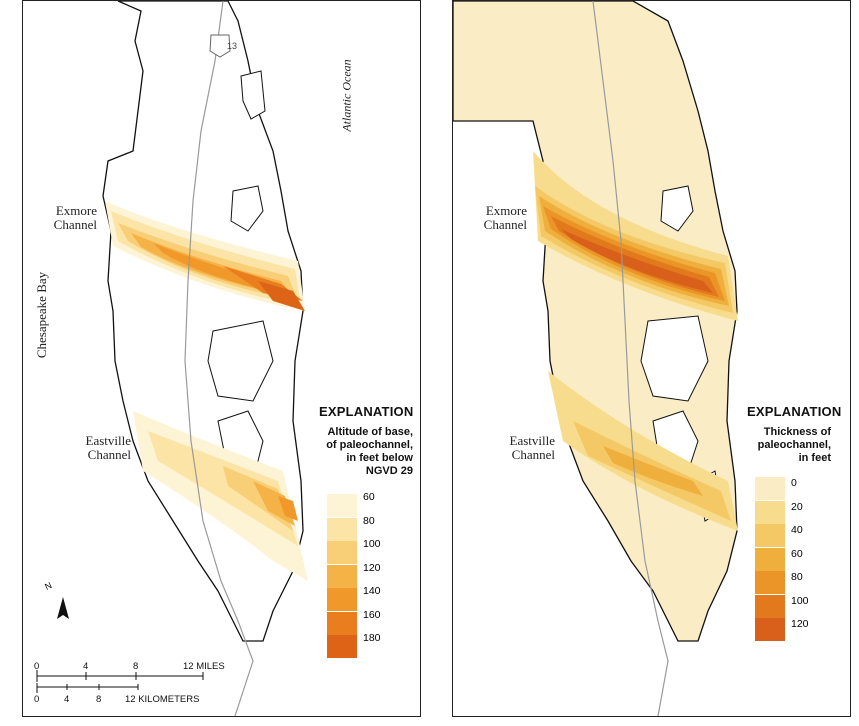 The width and height of the screenshot is (859, 726). What do you see at coordinates (232, 46) in the screenshot?
I see `route-13-label: 13` at bounding box center [232, 46].